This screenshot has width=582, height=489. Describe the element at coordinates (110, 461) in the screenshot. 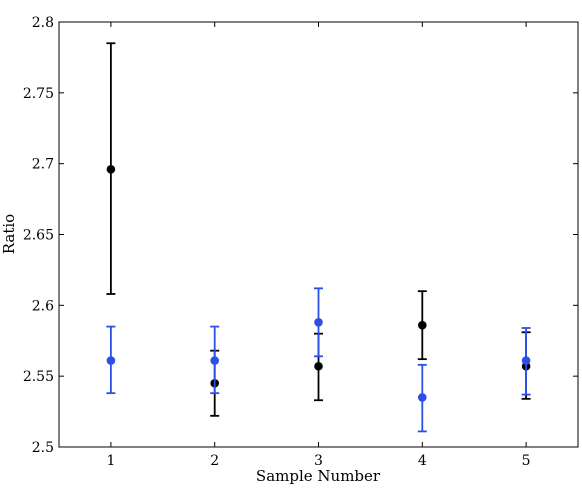

I see `x-tick-label: 1` at that location.